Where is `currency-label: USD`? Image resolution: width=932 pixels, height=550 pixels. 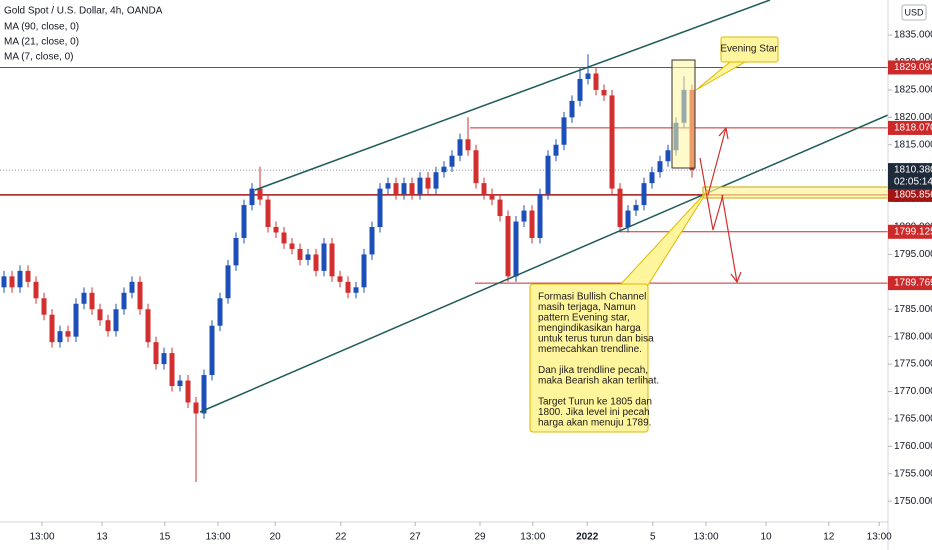 currency-label: USD is located at coordinates (914, 12).